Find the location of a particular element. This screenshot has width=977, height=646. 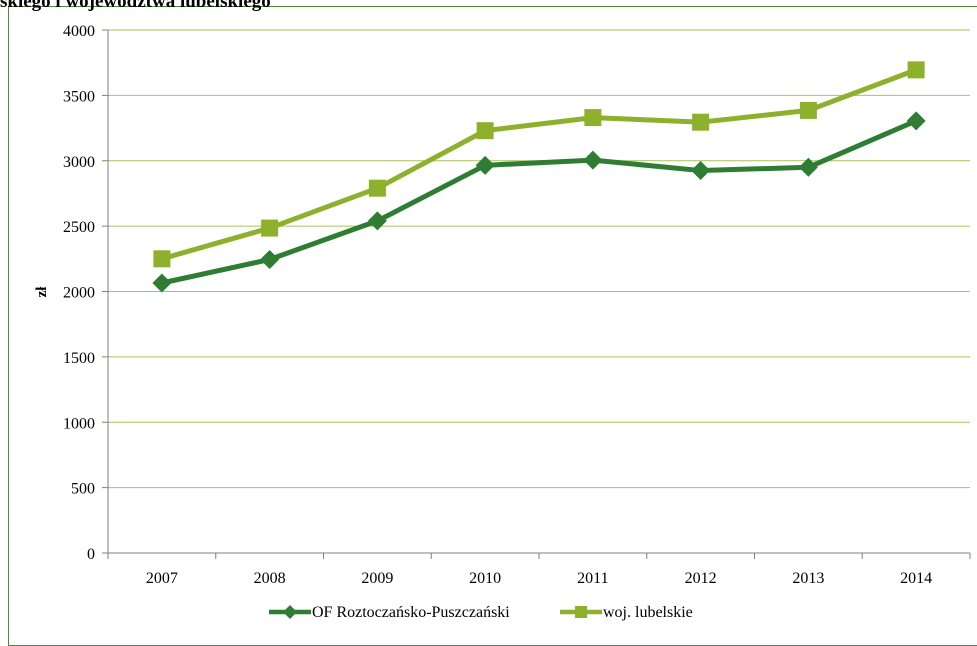

x-tick-label: 2011 is located at coordinates (592, 578).